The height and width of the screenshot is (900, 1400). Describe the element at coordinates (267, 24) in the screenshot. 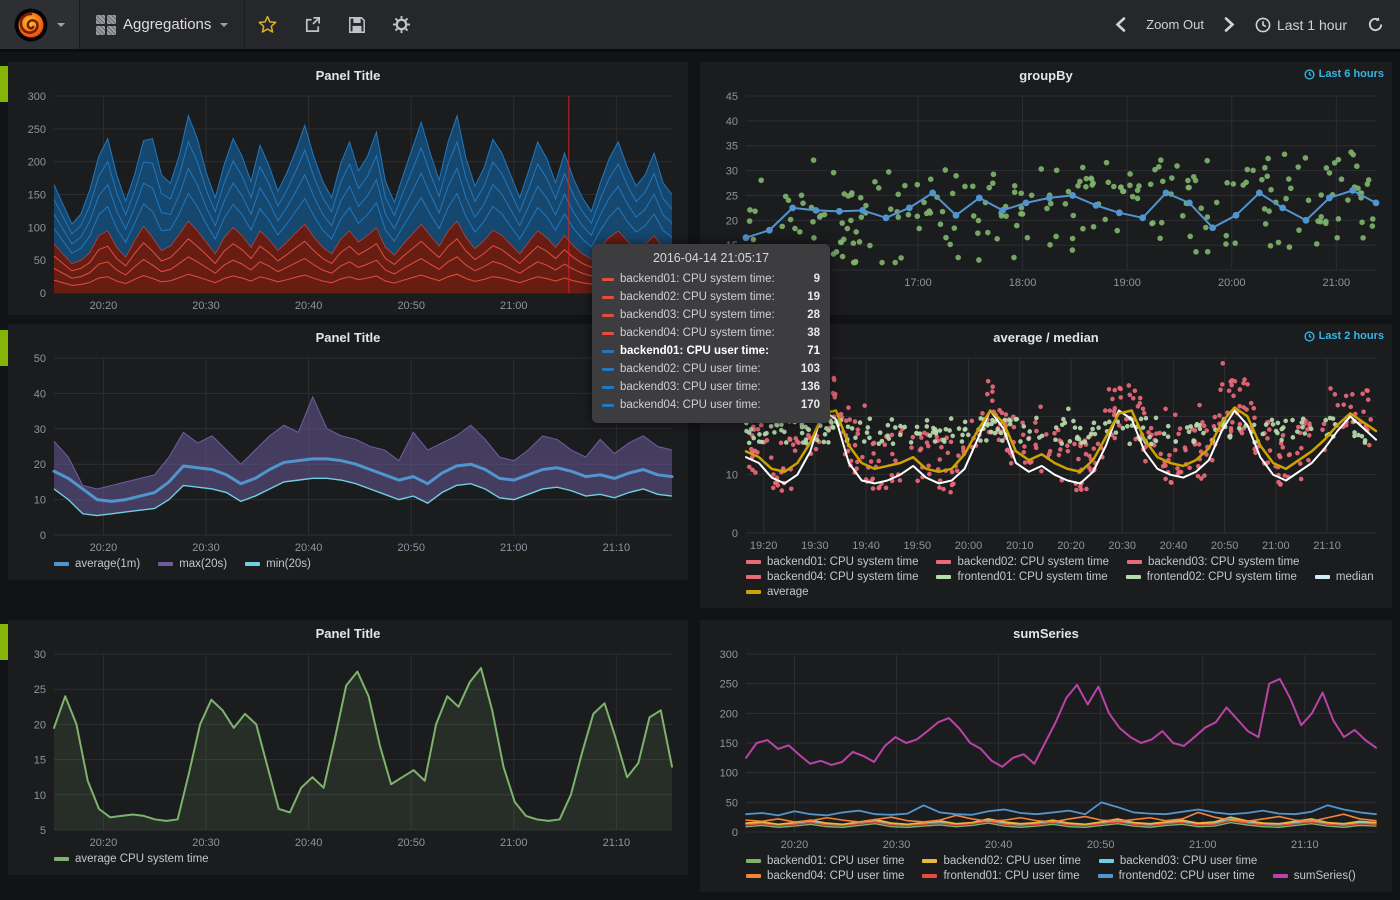

I see `star-button` at that location.